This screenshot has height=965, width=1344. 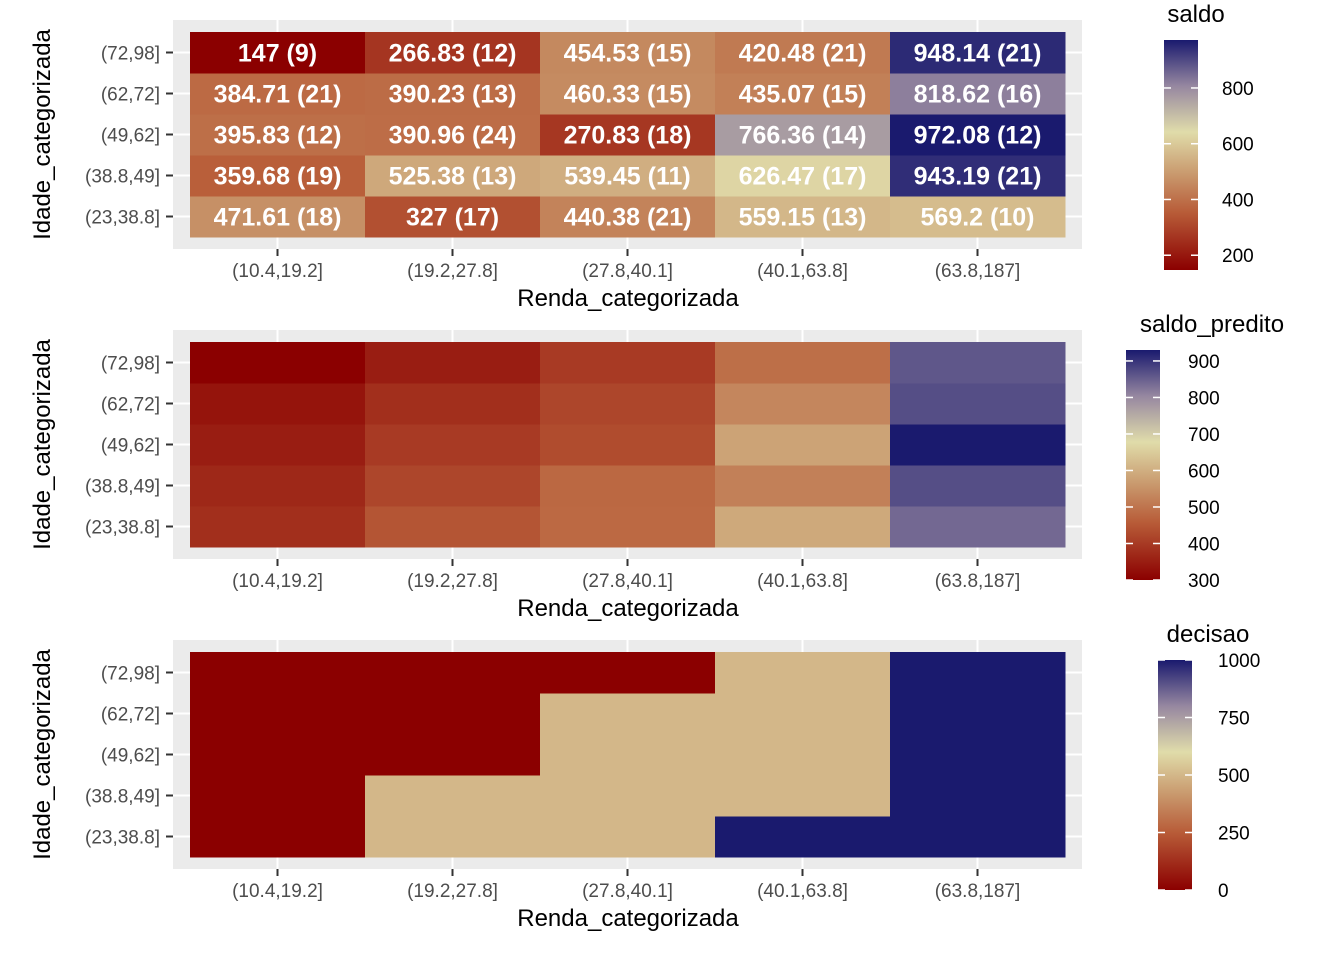 I want to click on legend: decisao 0 250 500 750 1000, so click(x=1209, y=761).